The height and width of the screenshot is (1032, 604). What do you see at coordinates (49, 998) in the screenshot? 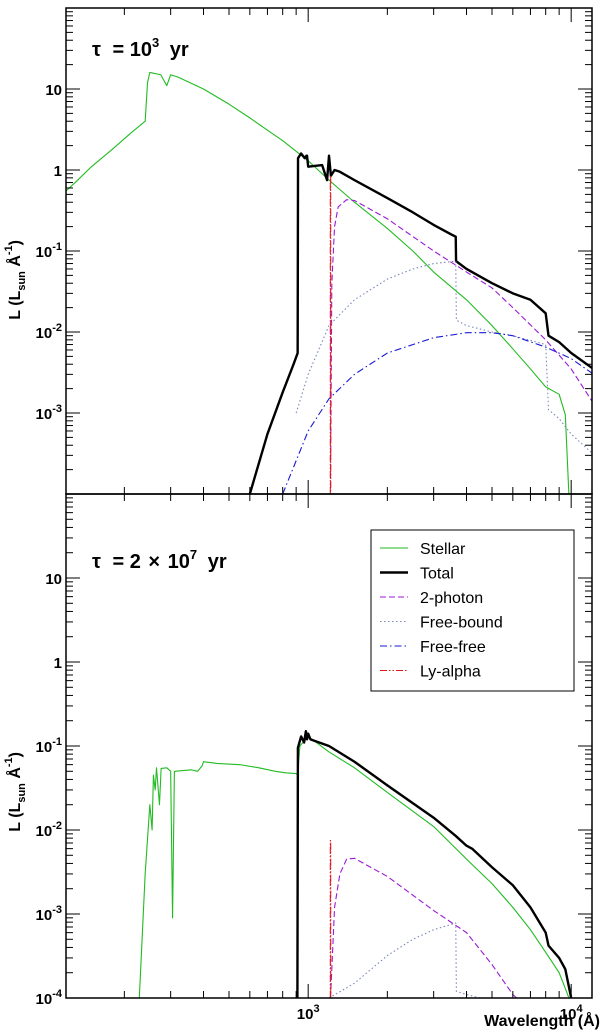
I see `bottom-y-tick-label: 10⁻⁴` at bounding box center [49, 998].